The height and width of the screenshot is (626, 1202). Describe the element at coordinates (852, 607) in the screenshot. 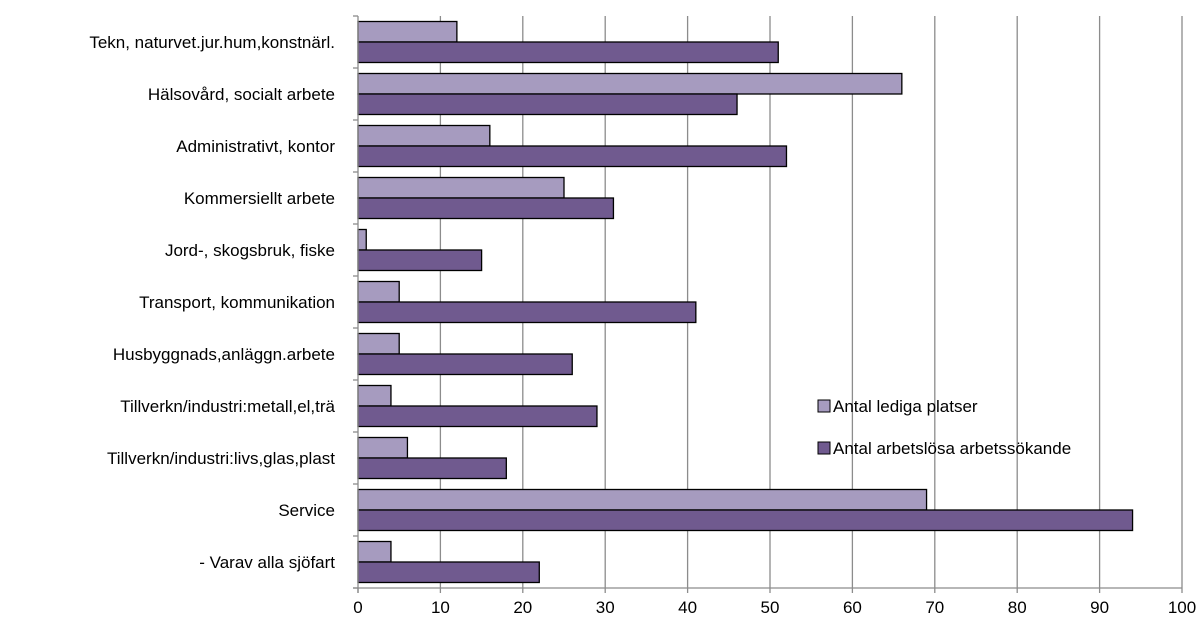

I see `x-tick-label: 60` at that location.